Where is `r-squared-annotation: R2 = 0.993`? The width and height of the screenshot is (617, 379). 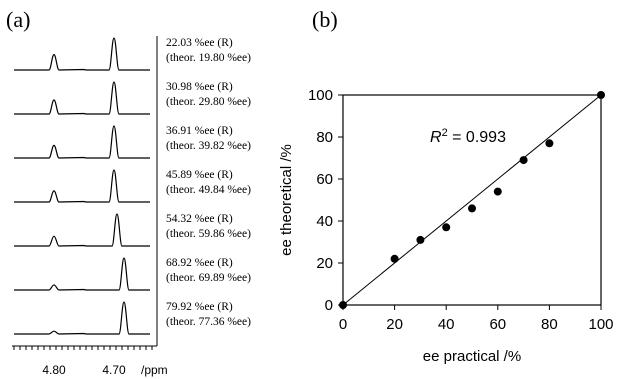 r-squared-annotation: R2 = 0.993 is located at coordinates (468, 136).